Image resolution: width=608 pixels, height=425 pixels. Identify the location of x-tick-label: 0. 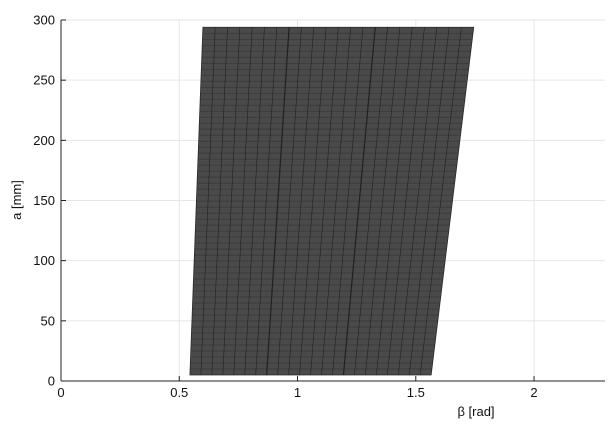
(60, 392).